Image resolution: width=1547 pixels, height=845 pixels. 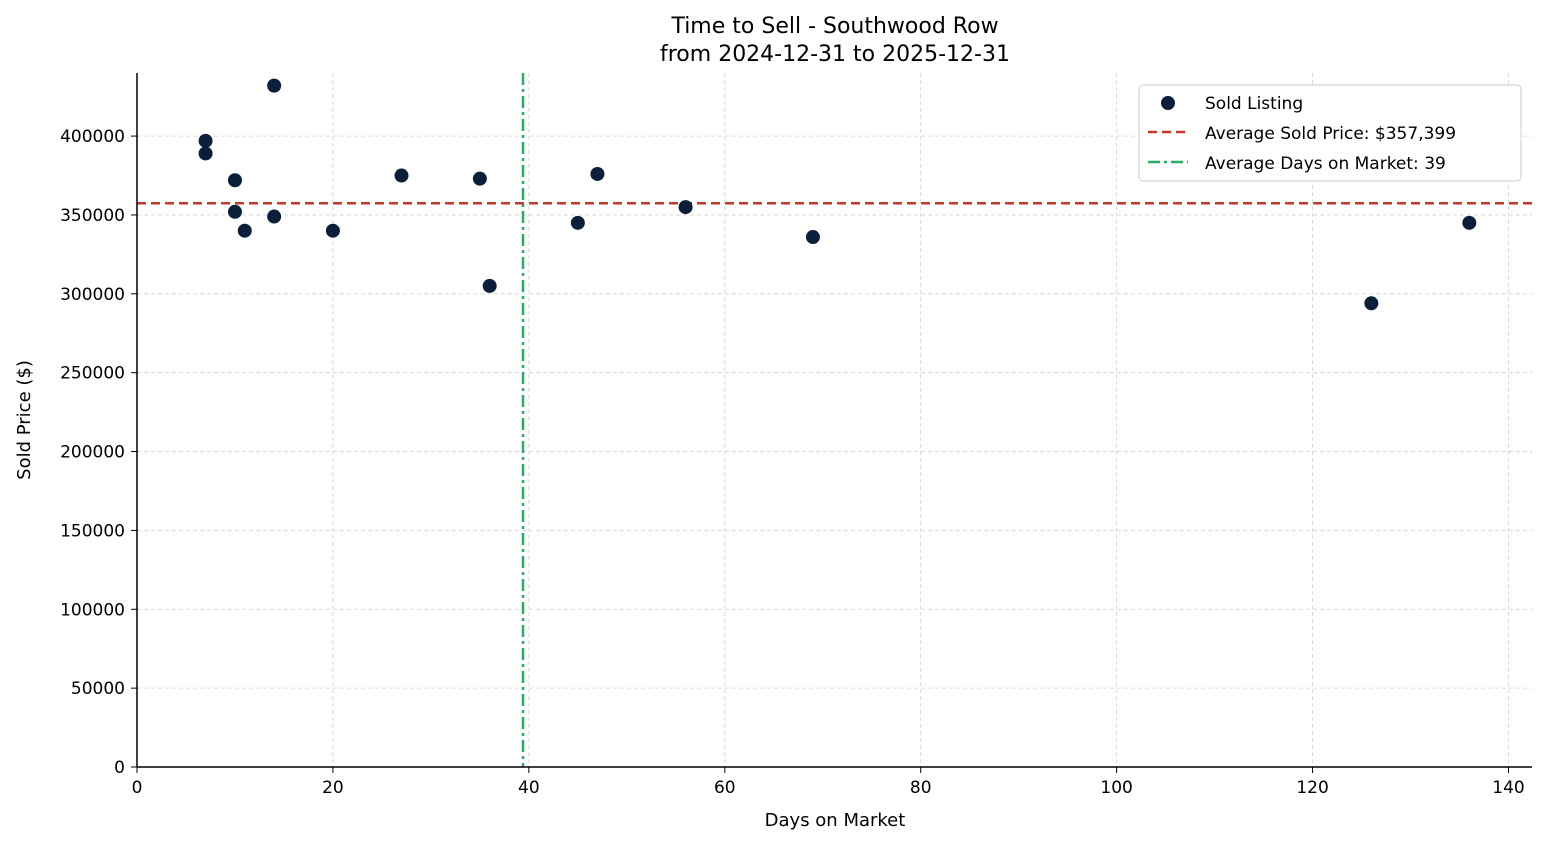 What do you see at coordinates (92, 137) in the screenshot?
I see `y-tick-label: 400000` at bounding box center [92, 137].